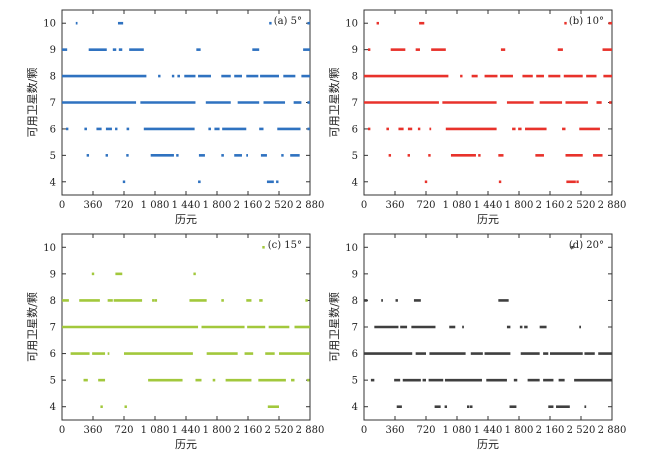 The height and width of the screenshot is (460, 650). Describe the element at coordinates (364, 205) in the screenshot. I see `x-tick-label: 0` at that location.